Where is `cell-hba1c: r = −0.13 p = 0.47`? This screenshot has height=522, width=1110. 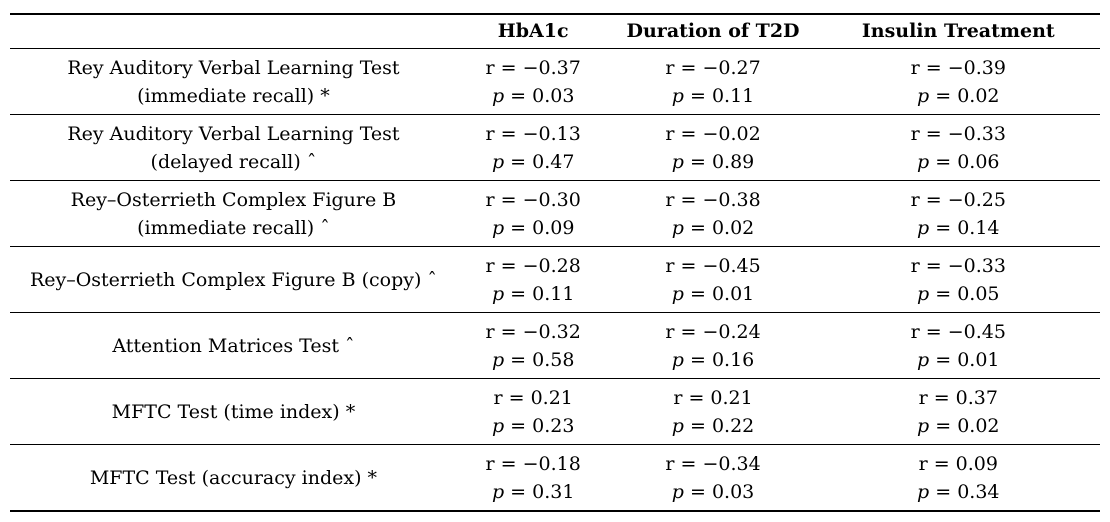 cell-hba1c: r = −0.13 p = 0.47 is located at coordinates (533, 148).